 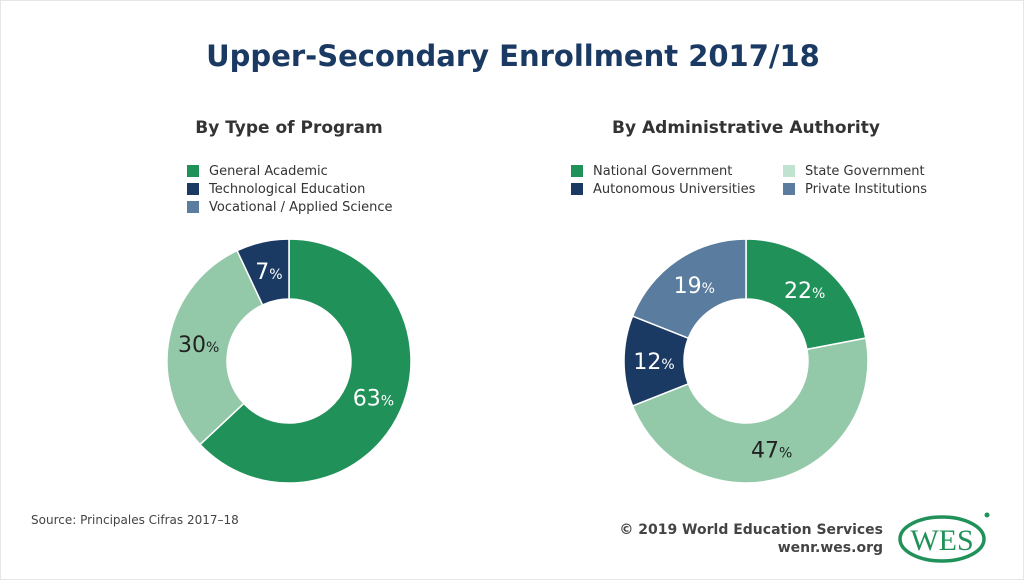 What do you see at coordinates (289, 128) in the screenshot?
I see `left-chart-subtitle: By Type of Program` at bounding box center [289, 128].